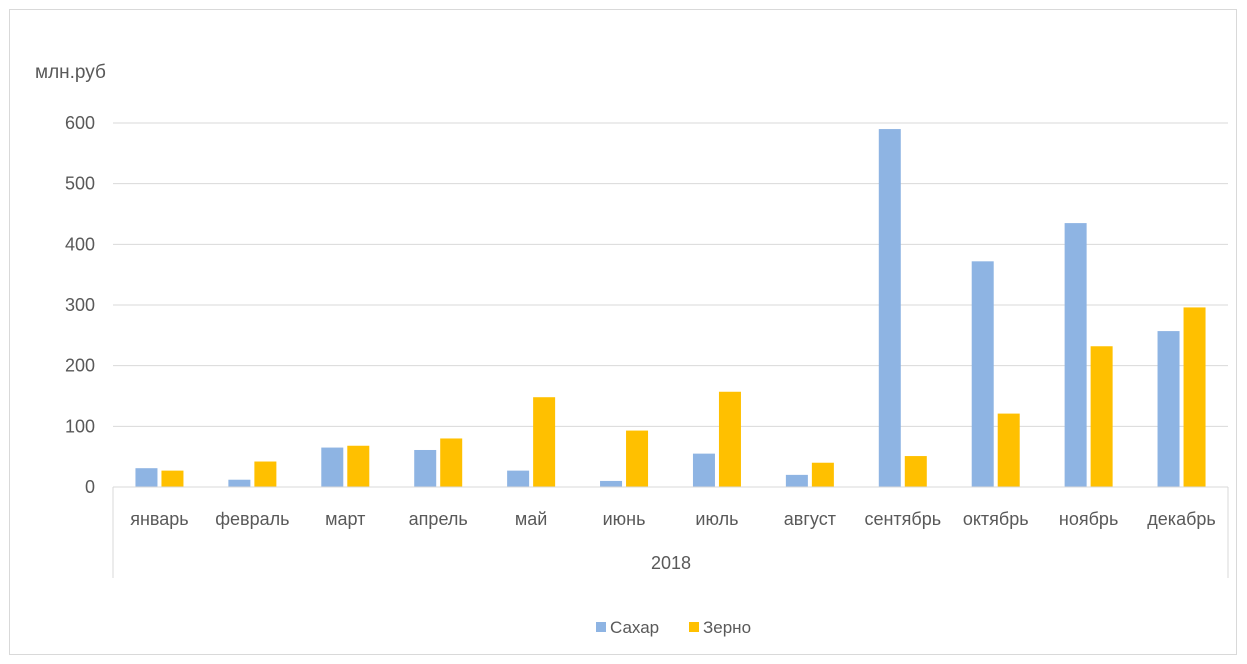  I want to click on legend-label: Зерно, so click(727, 627).